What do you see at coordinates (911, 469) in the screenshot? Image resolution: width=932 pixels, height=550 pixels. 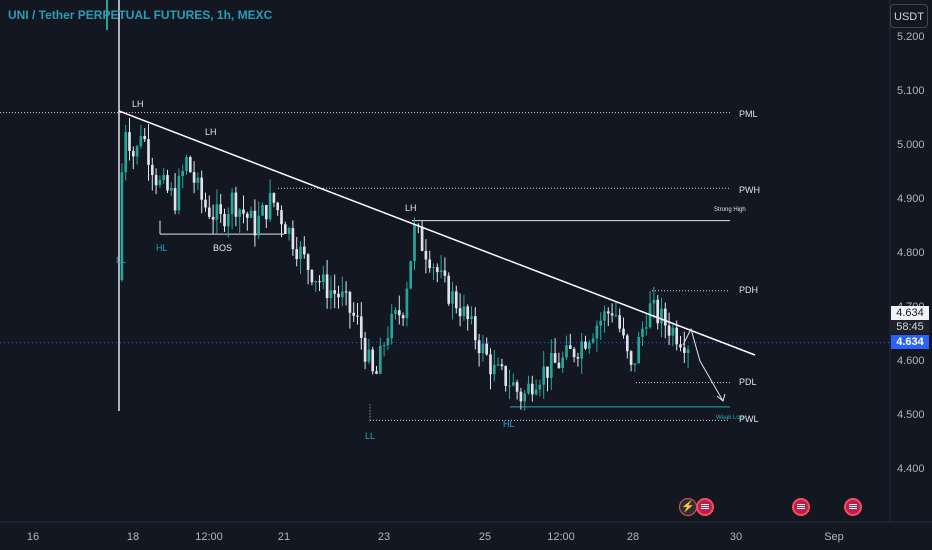 I see `y-tick-label: 4.400` at bounding box center [911, 469].